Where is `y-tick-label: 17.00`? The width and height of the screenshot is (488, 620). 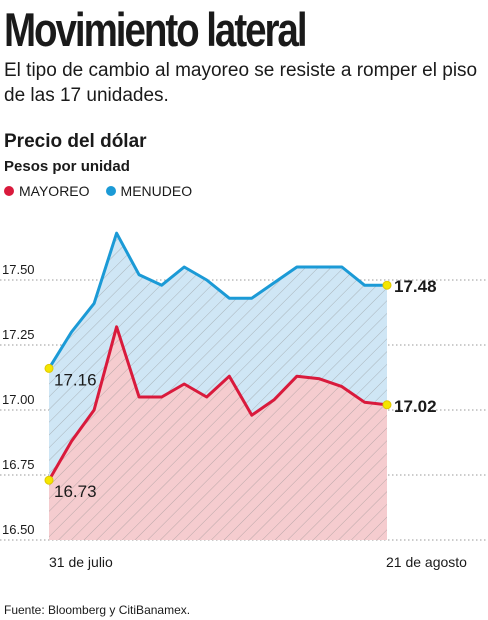
y-tick-label: 17.00 is located at coordinates (18, 399).